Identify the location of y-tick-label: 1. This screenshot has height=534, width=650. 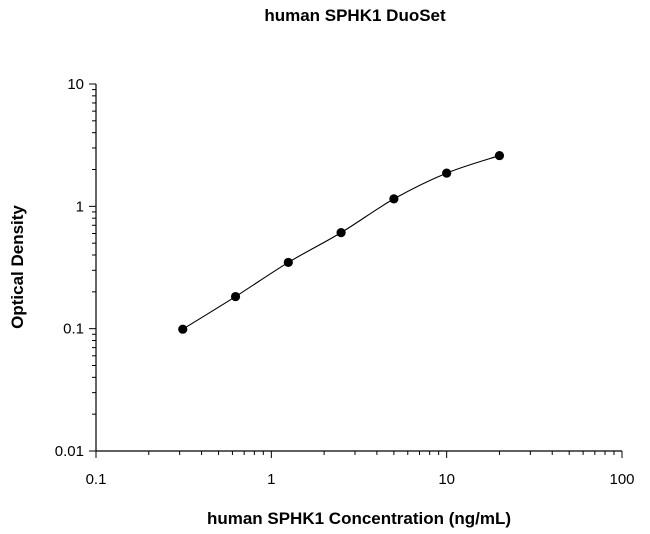
(80, 206).